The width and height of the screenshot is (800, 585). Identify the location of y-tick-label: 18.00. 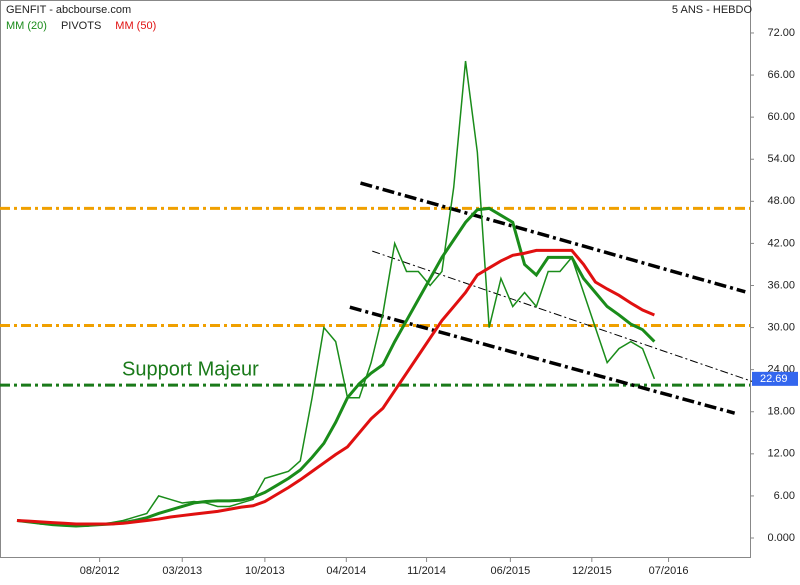
(781, 412).